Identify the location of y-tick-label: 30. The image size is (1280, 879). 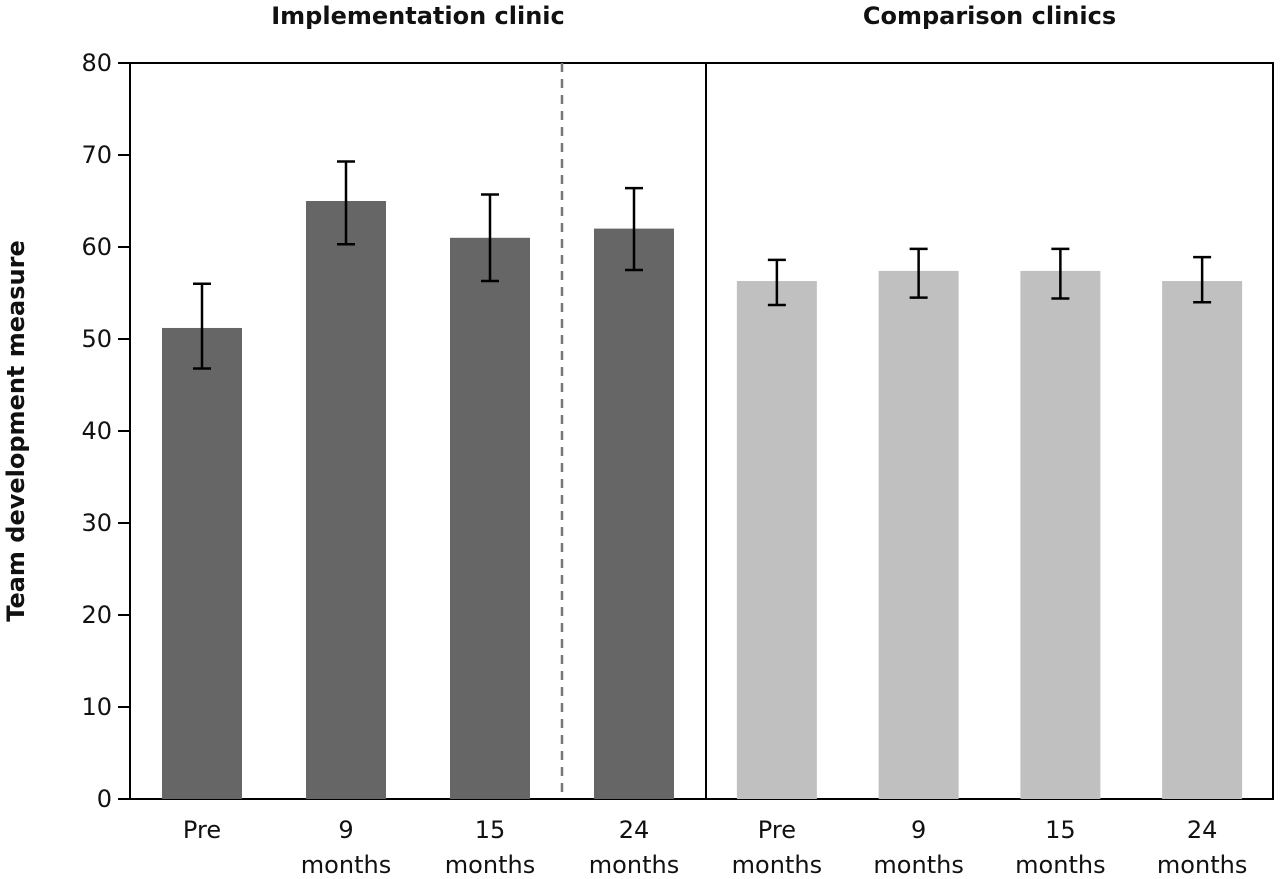
(96, 523).